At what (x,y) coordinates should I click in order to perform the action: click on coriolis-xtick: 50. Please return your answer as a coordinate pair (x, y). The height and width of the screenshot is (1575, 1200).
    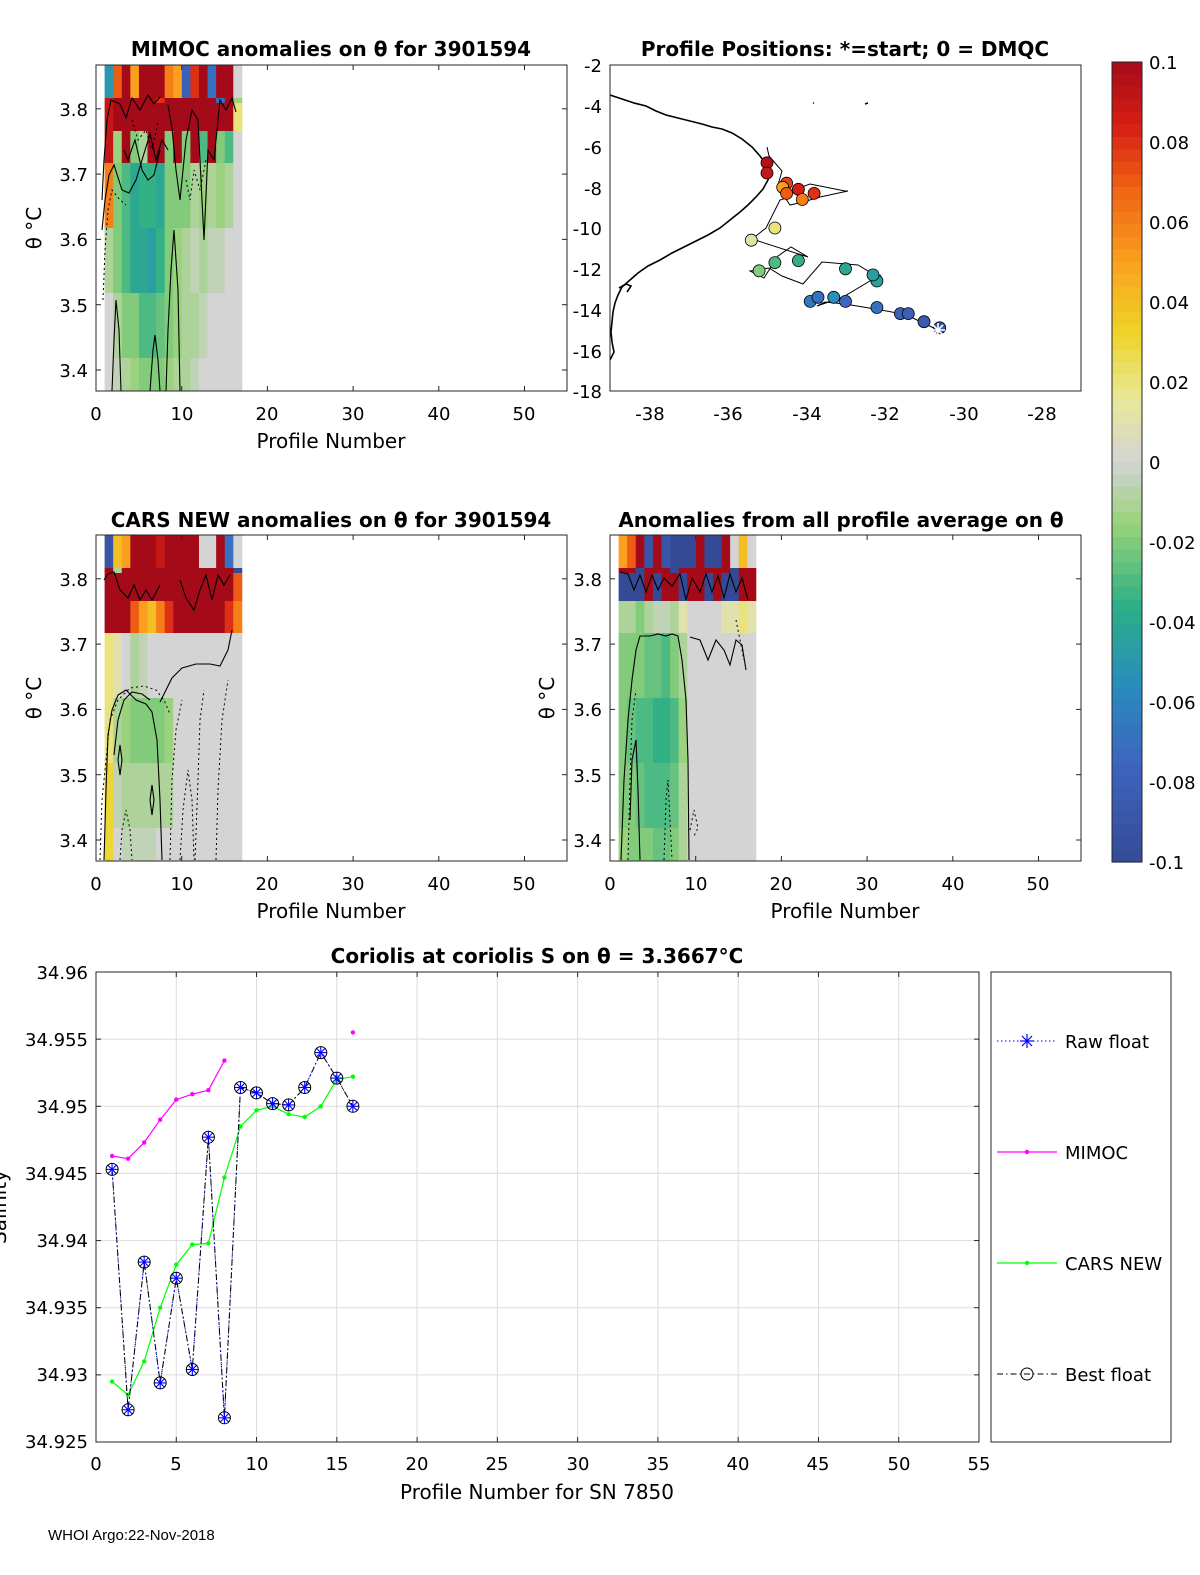
    Looking at the image, I should click on (899, 1464).